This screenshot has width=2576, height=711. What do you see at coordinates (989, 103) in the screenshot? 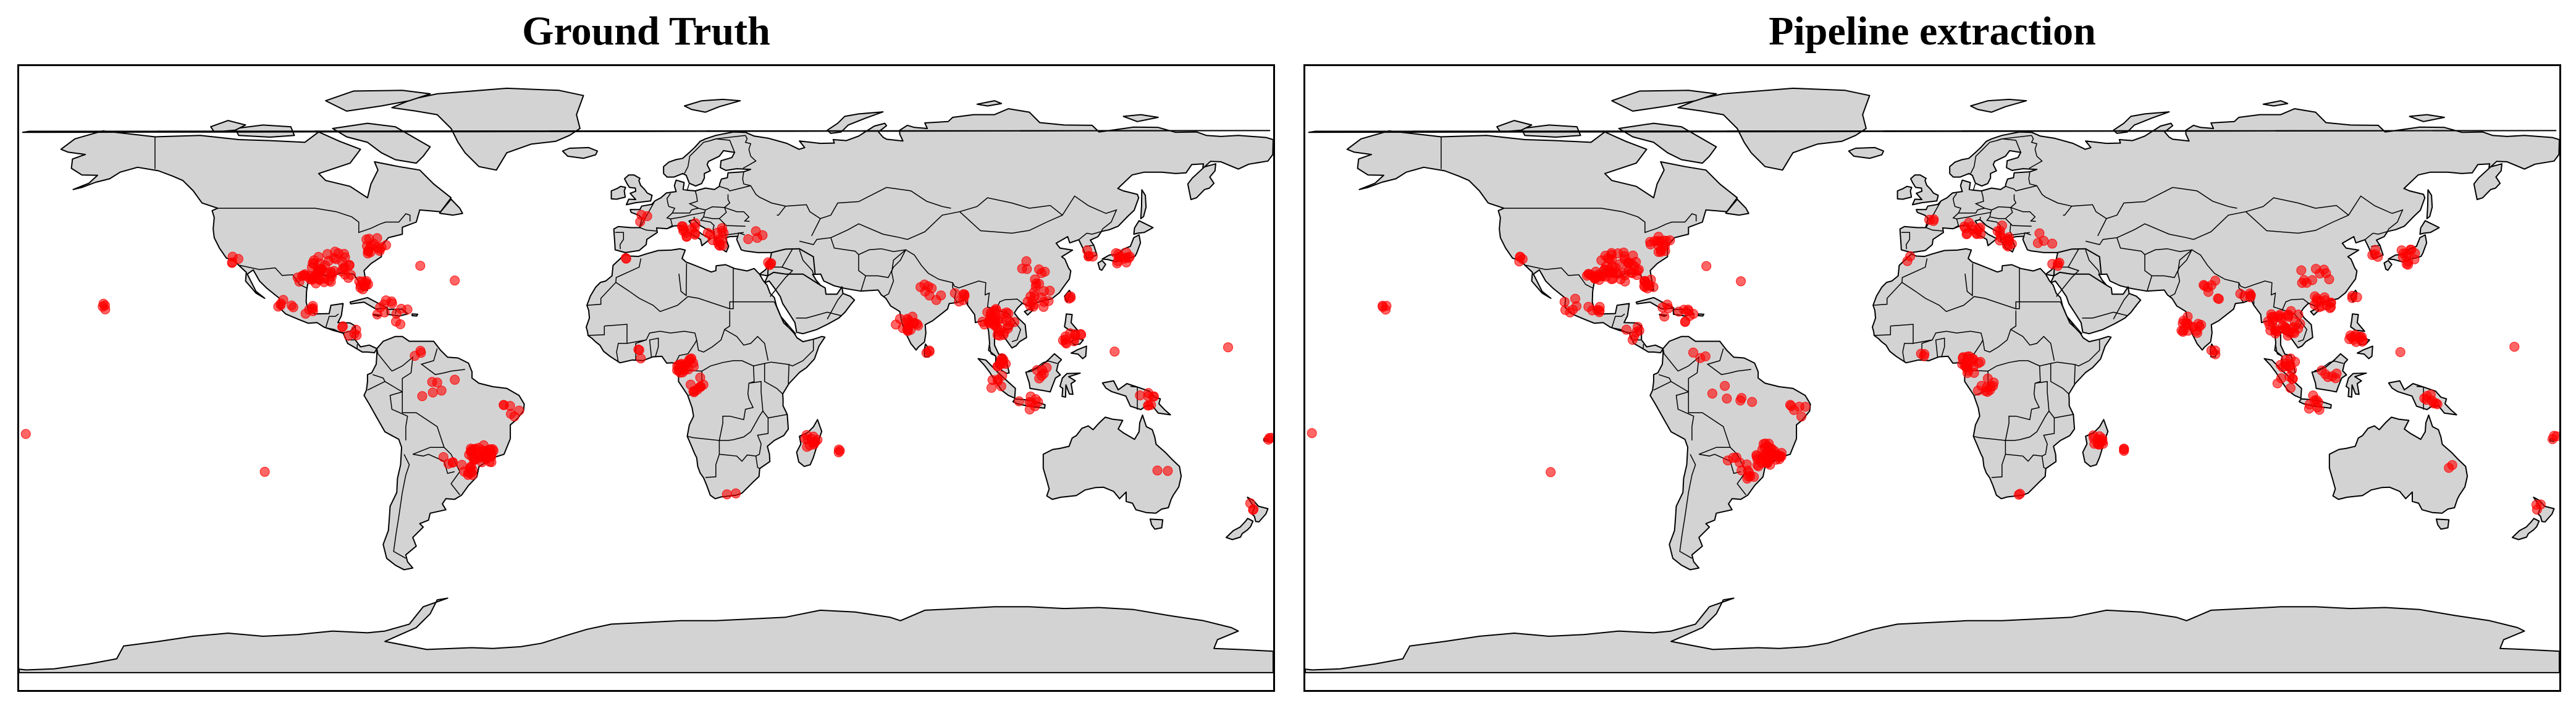
I see `landmass-severnaya` at bounding box center [989, 103].